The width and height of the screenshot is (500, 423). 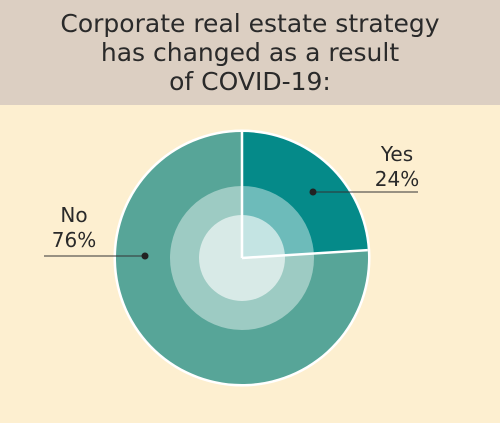 I want to click on yes-label: Yes, so click(x=396, y=154).